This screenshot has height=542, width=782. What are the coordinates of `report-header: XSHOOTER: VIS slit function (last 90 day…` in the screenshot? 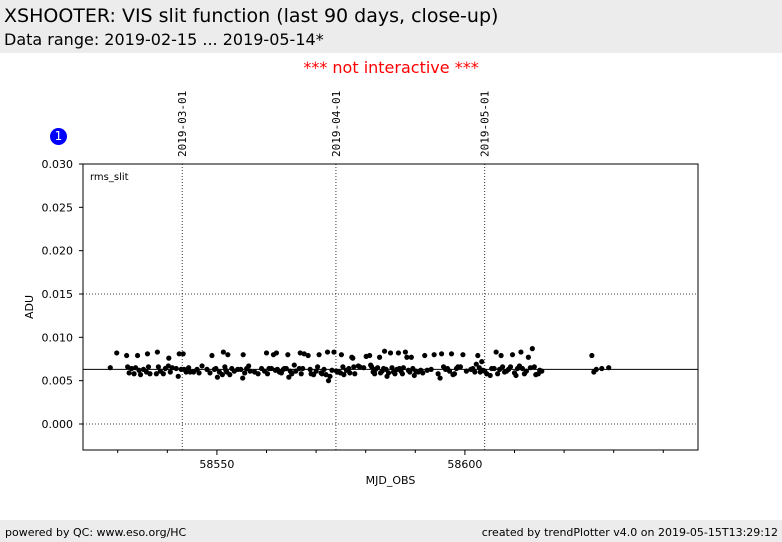 It's located at (391, 26).